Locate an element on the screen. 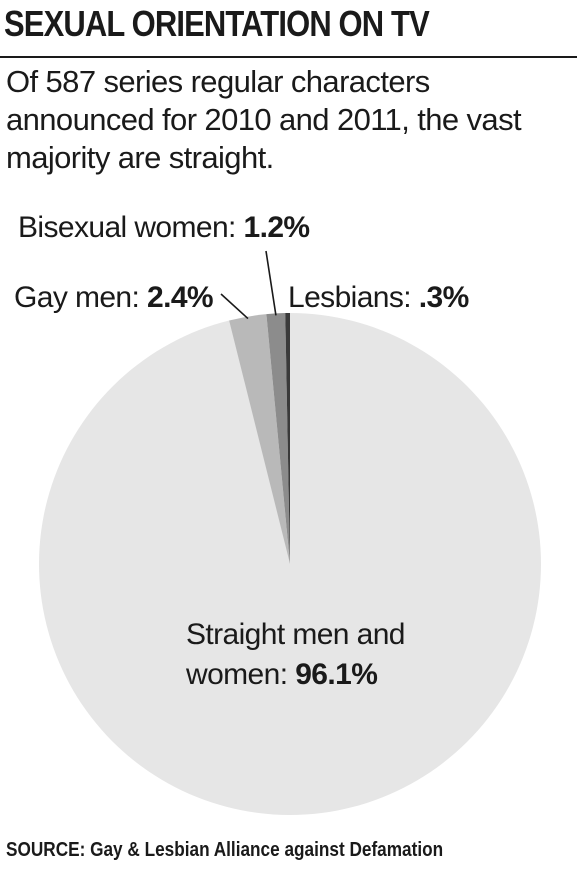  label-gay-men: Gay men: 2.4% is located at coordinates (114, 298).